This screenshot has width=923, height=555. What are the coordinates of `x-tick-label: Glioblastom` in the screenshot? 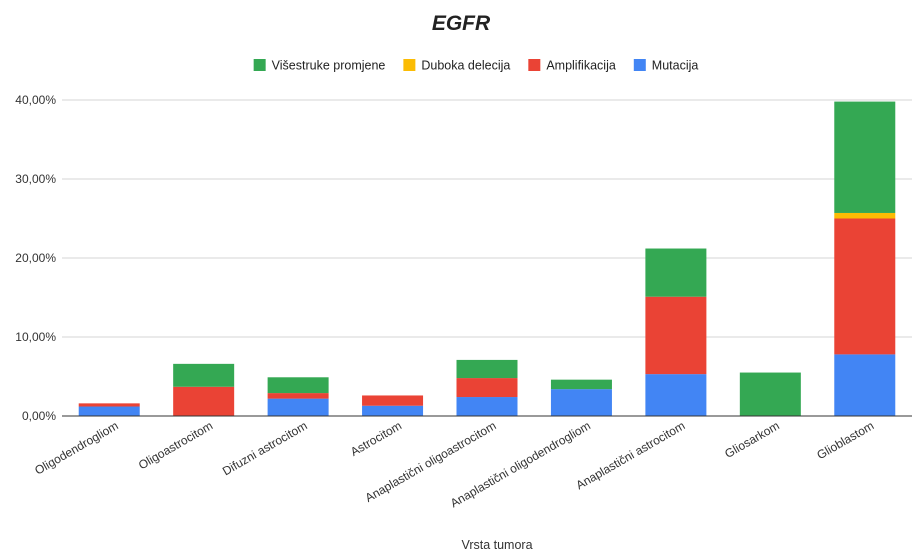 It's located at (845, 440).